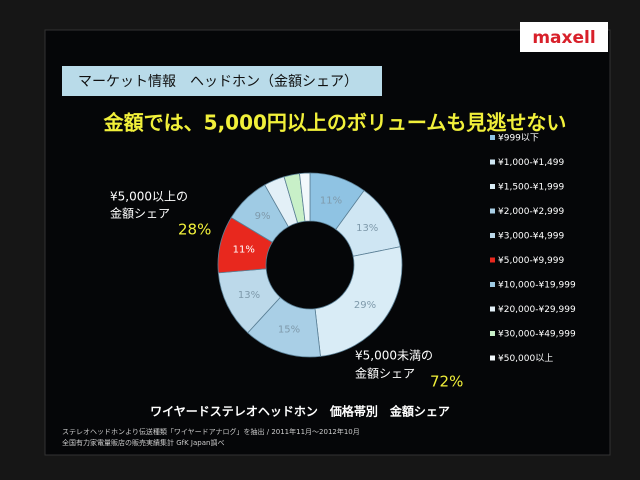 The height and width of the screenshot is (480, 640). I want to click on annotation-text: ¥5,000以上の, so click(149, 197).